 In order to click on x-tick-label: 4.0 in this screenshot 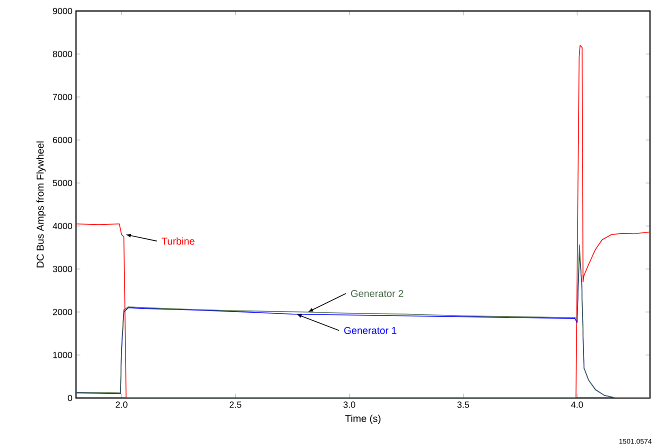, I will do `click(577, 405)`.